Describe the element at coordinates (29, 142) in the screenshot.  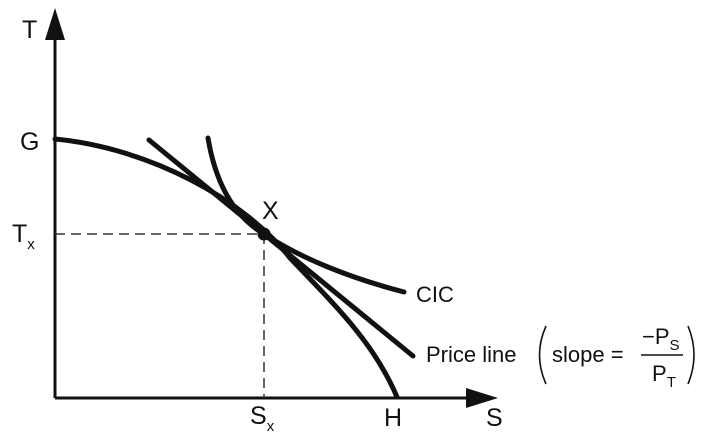
I see `point-g-label: G` at that location.